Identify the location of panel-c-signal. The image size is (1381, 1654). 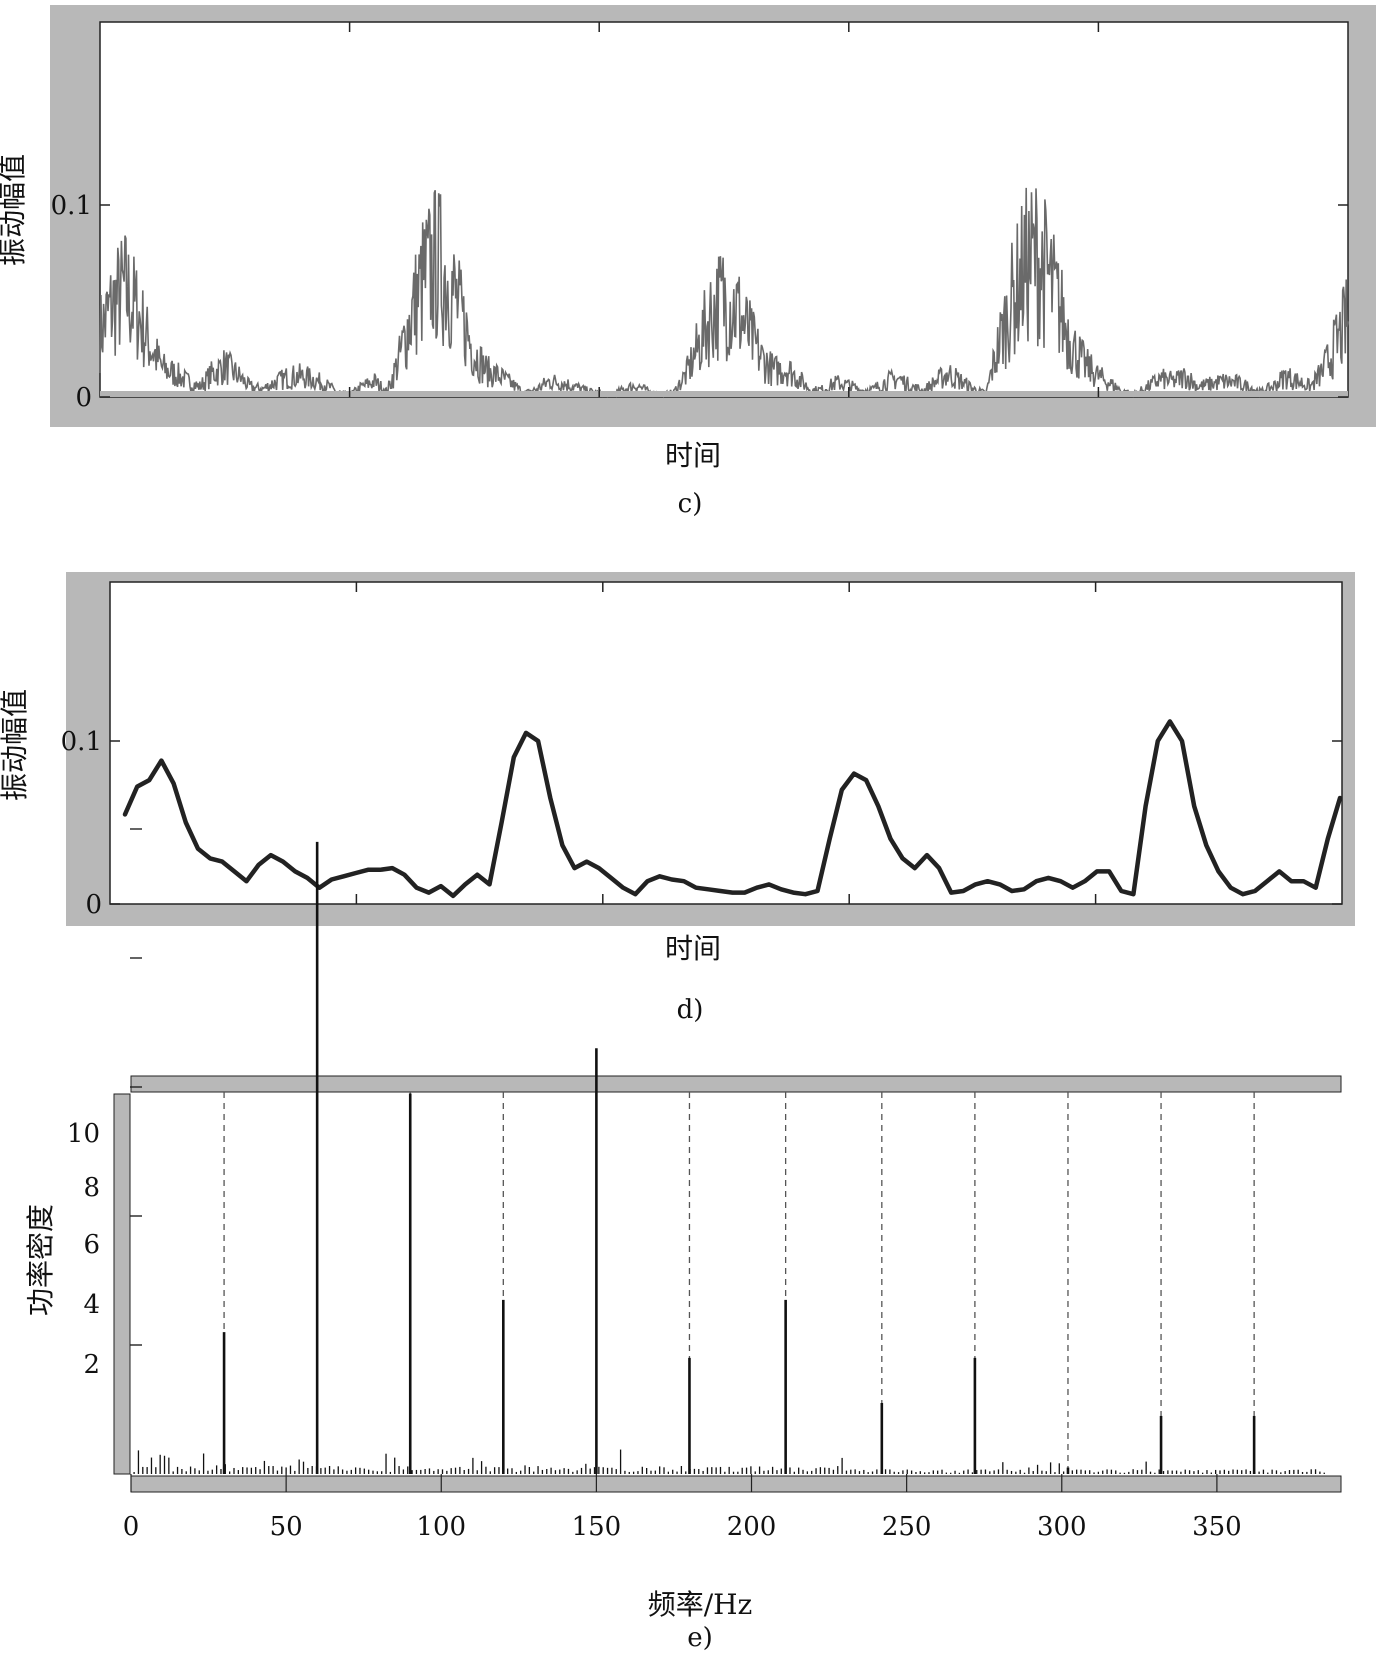
(724, 293).